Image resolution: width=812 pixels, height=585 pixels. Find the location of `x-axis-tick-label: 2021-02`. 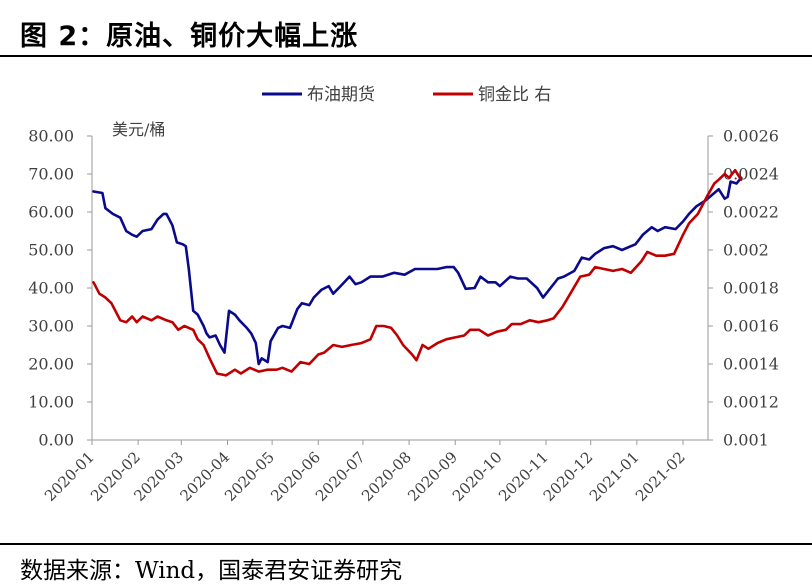

x-axis-tick-label: 2021-02 is located at coordinates (660, 476).